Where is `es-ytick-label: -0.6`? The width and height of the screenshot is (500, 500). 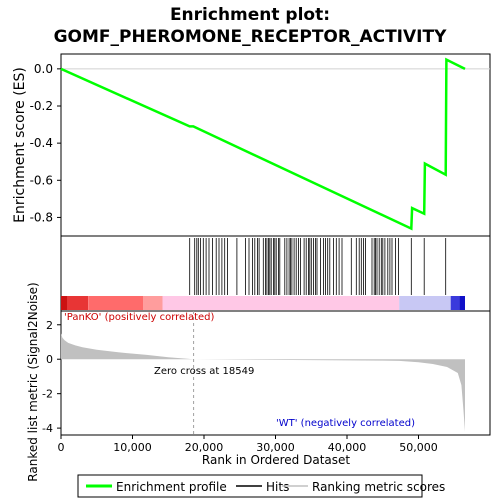
es-ytick-label: -0.6 is located at coordinates (41, 180).